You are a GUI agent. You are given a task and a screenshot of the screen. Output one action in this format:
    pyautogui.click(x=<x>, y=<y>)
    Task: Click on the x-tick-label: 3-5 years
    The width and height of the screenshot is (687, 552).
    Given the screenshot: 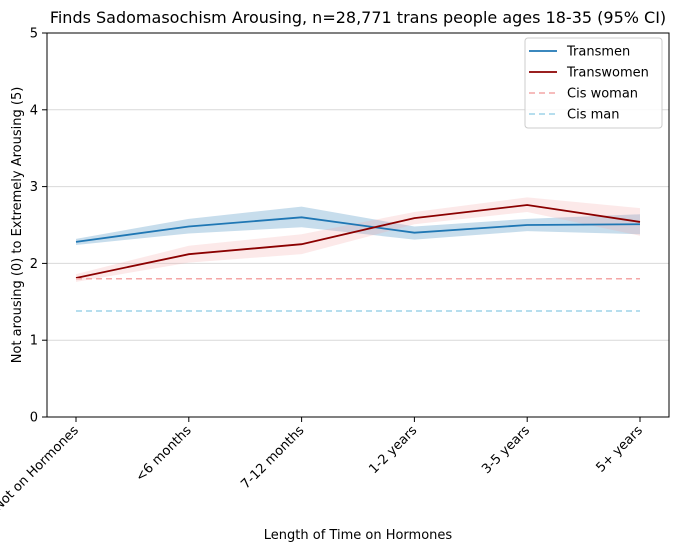 What is the action you would take?
    pyautogui.click(x=506, y=450)
    